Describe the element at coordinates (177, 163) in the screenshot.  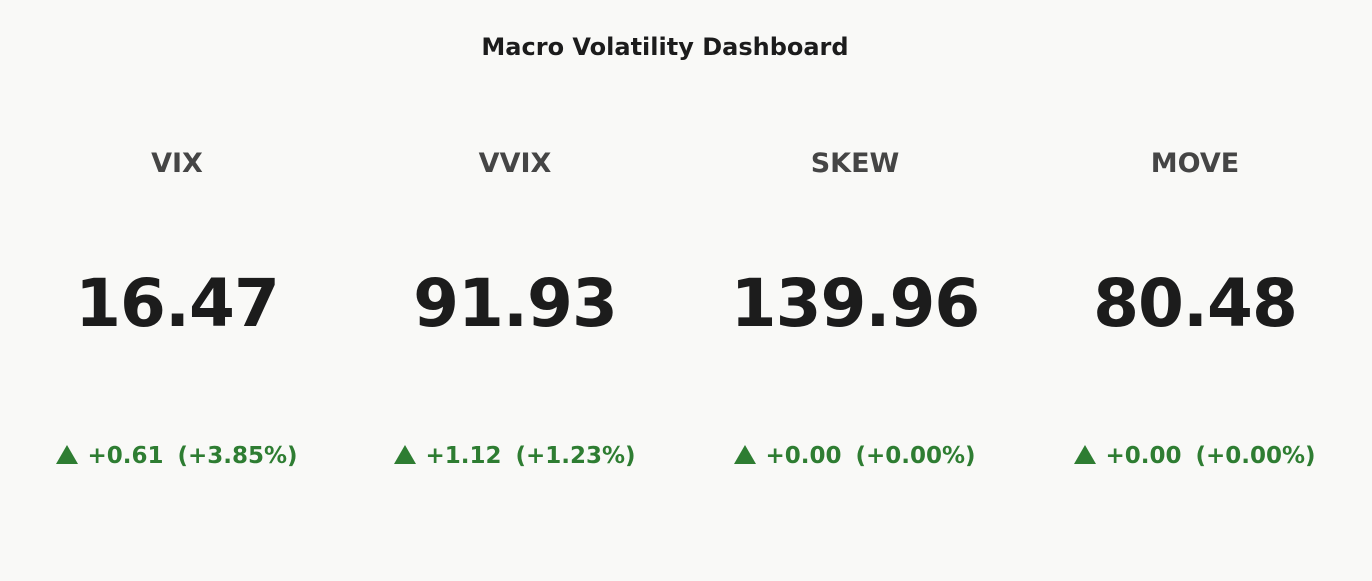
I see `metric-label: VIX` at that location.